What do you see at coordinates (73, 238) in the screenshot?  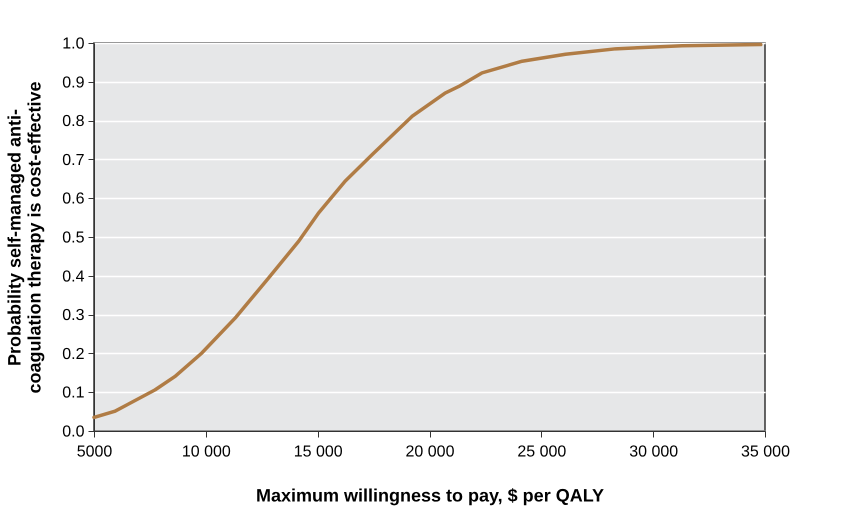 I see `y-tick-label: 0.5` at bounding box center [73, 238].